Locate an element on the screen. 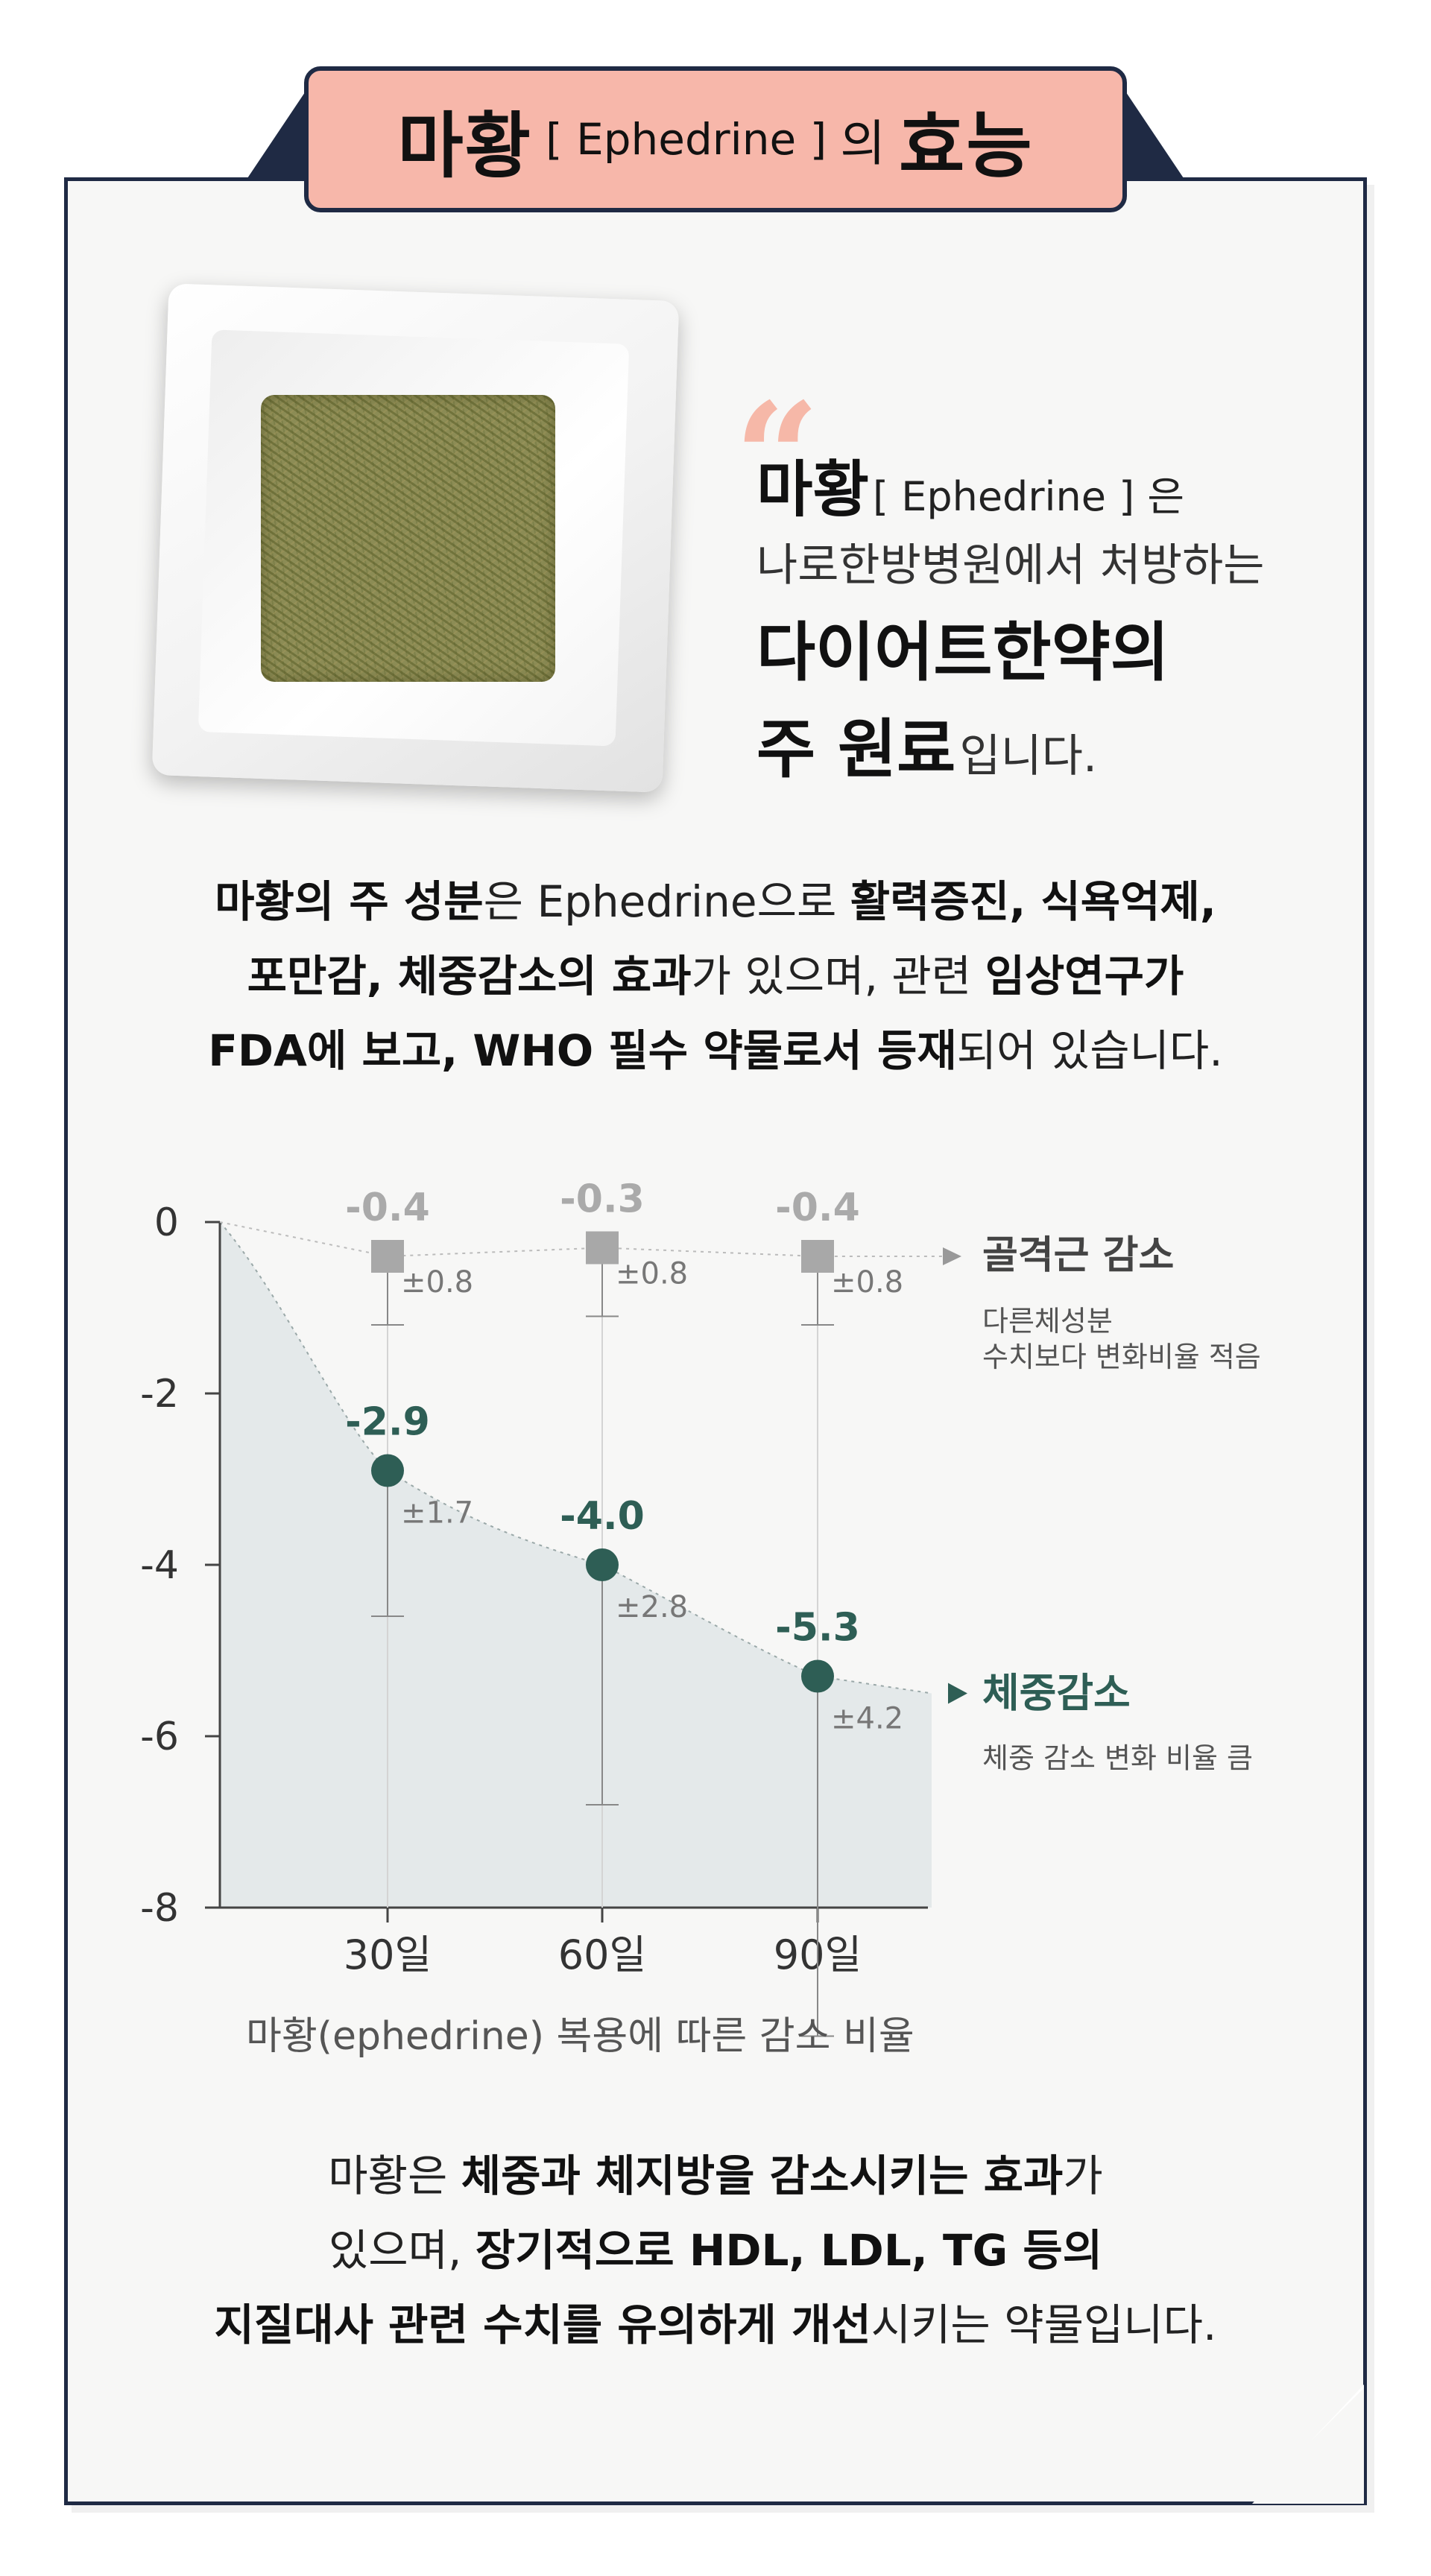  intro-line: 마황의 주 성분은 Ephedrine으로 활력증진, 식욕억제, is located at coordinates (715, 902).